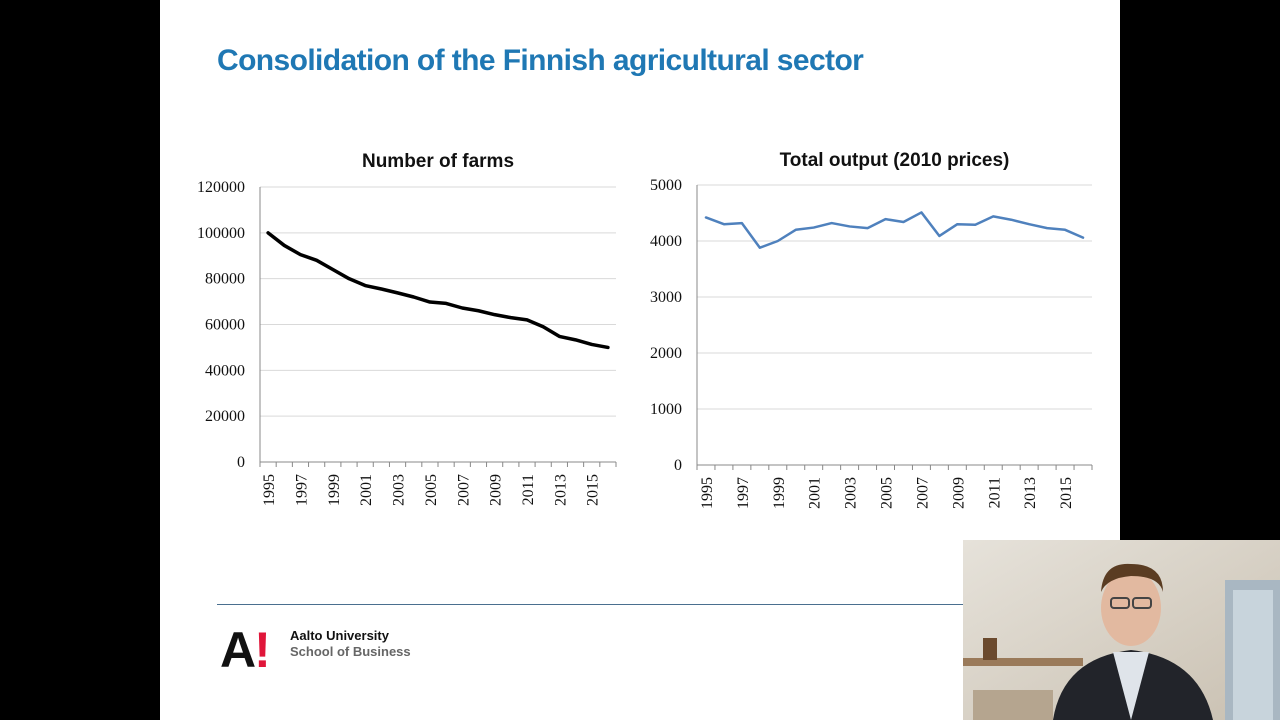  Describe the element at coordinates (666, 185) in the screenshot. I see `chart-1-y-tick-label: 5000` at that location.